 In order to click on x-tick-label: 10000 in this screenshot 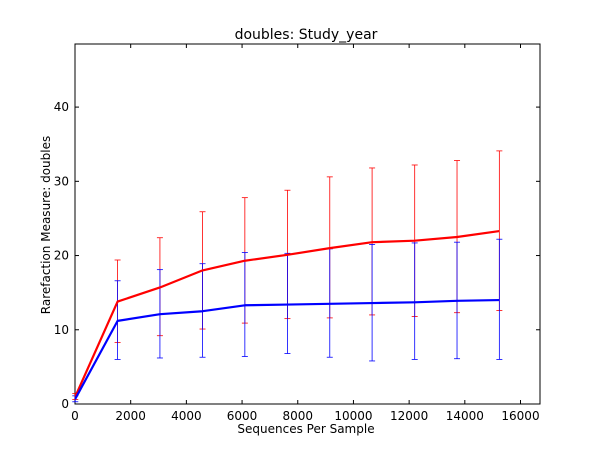, I will do `click(353, 416)`.